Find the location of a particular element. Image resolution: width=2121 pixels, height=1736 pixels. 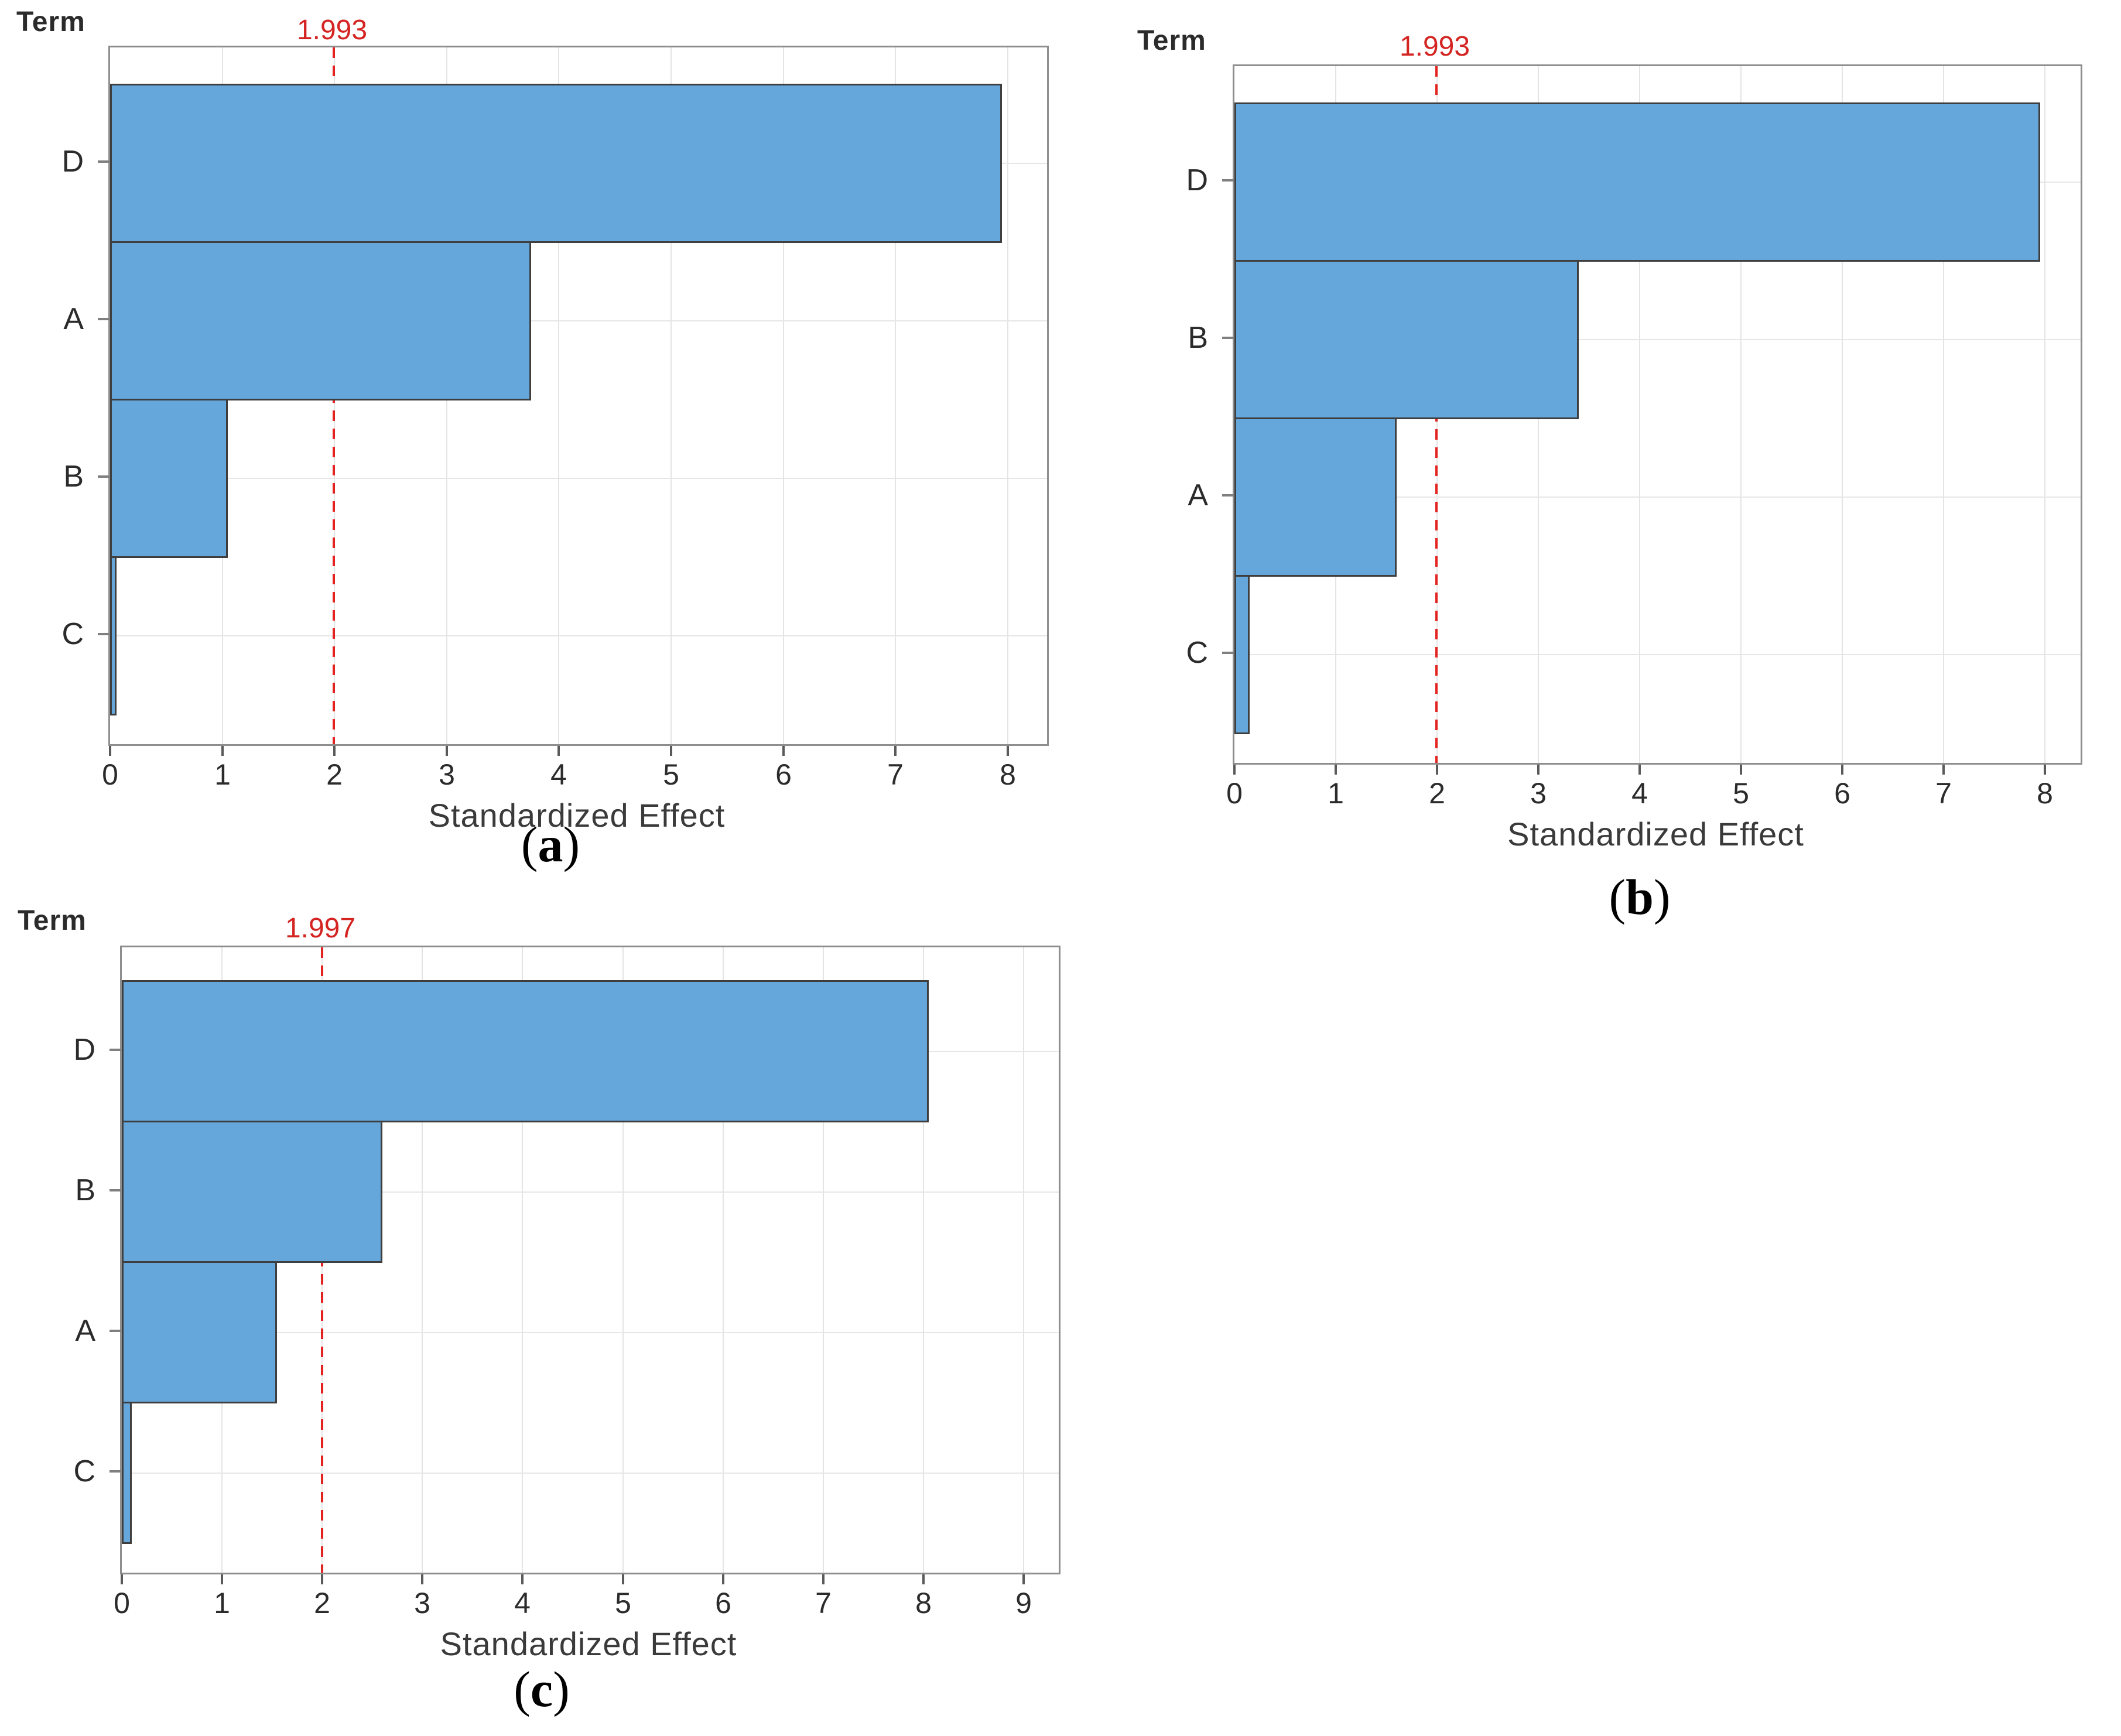

bar-D is located at coordinates (526, 1051).